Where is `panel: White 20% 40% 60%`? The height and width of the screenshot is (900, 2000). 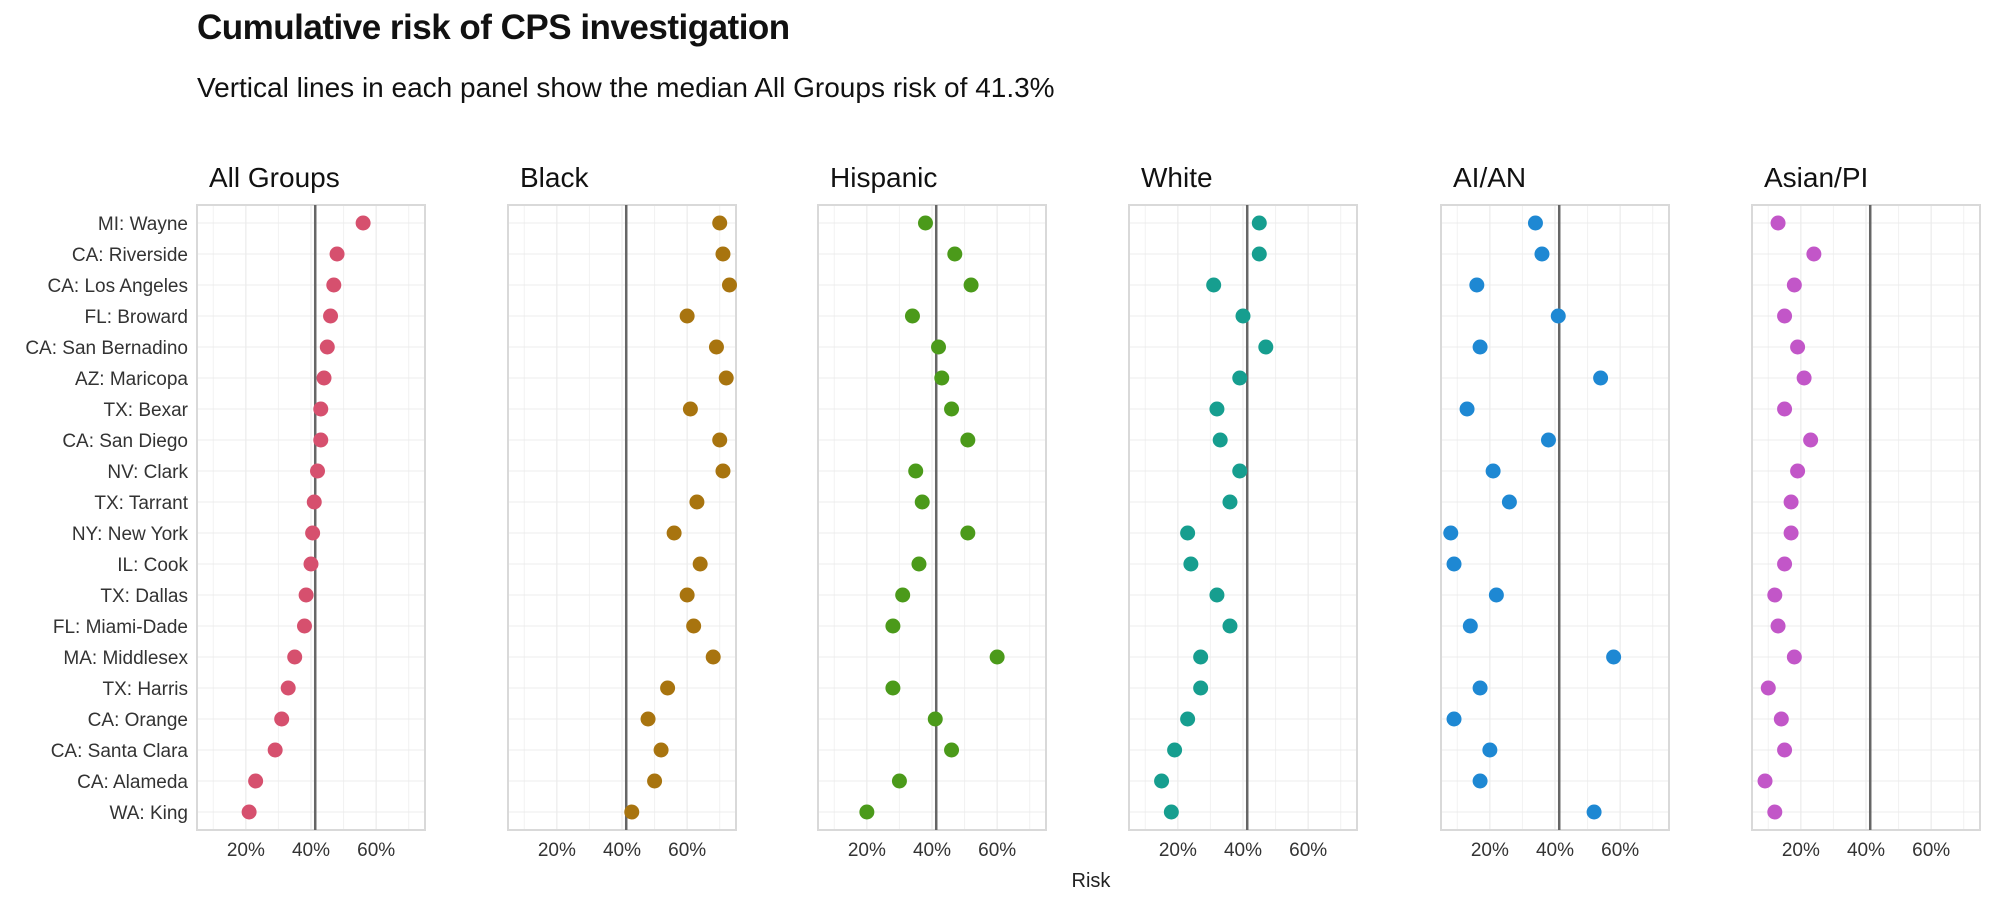
panel: White 20% 40% 60% is located at coordinates (1243, 511).